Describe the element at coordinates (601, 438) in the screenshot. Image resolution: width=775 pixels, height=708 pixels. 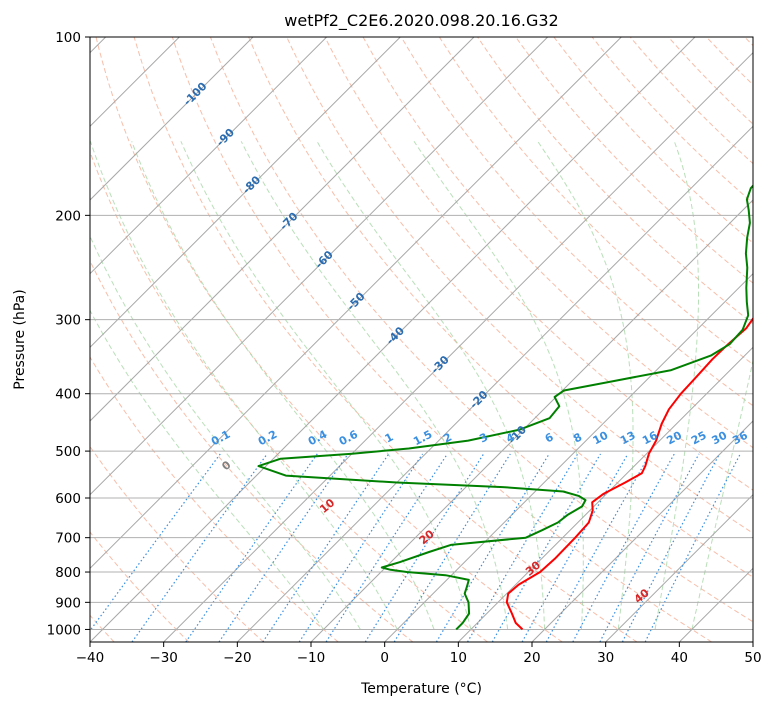
I see `mixing-ratio-label: 10` at that location.